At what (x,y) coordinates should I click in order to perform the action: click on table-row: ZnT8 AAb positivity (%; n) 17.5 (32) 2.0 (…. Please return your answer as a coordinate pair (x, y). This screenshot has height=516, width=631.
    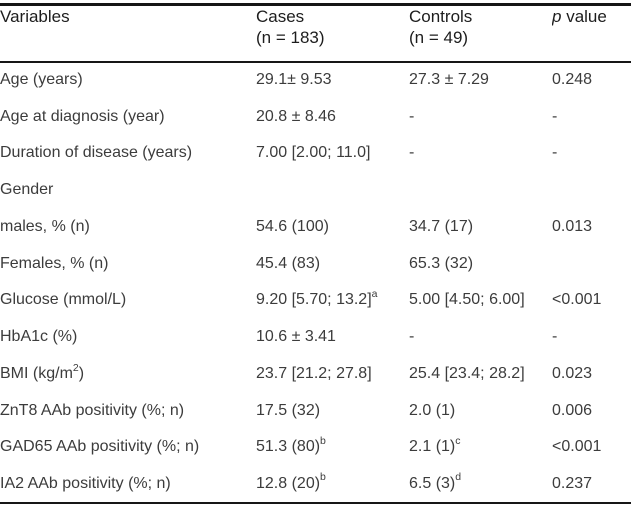
    Looking at the image, I should click on (315, 410).